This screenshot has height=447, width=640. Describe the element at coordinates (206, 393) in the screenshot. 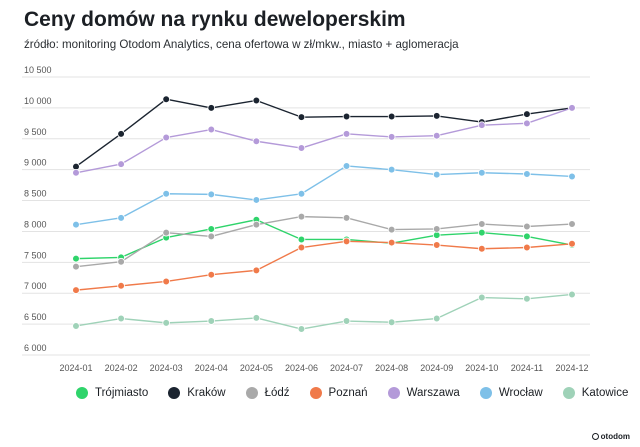

I see `legend-label: Kraków` at that location.